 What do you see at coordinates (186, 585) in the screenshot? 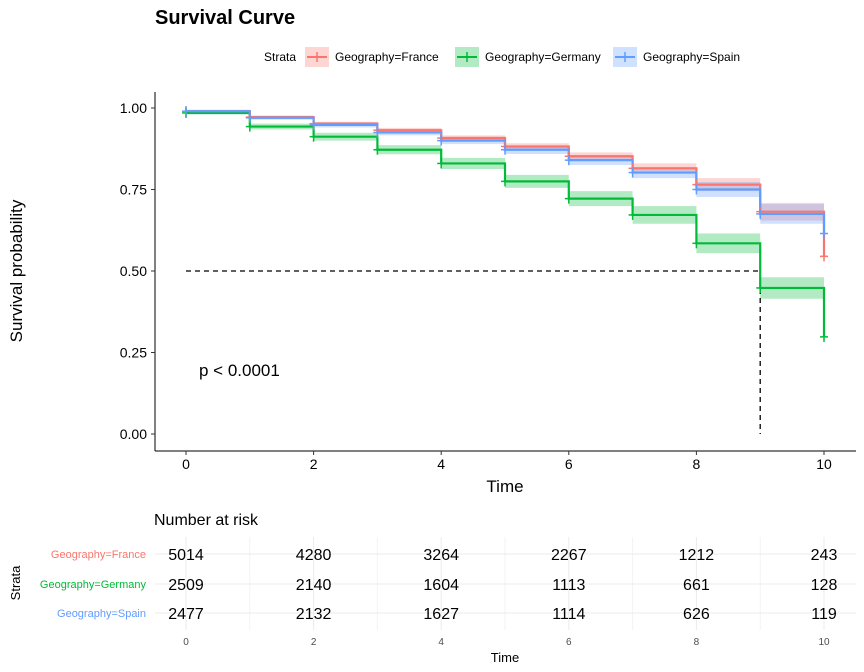
I see `risk-value: 2509` at bounding box center [186, 585].